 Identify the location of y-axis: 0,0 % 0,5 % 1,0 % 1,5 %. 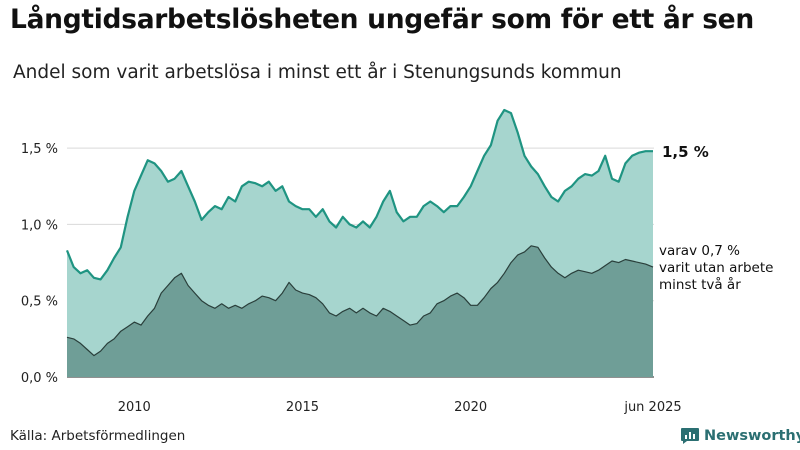
(39, 264).